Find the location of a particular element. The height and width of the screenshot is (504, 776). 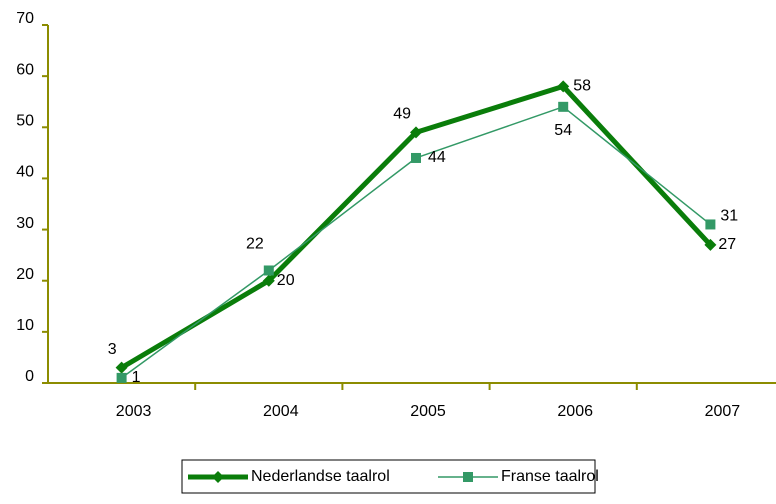

y-tick-label: 20 is located at coordinates (25, 274).